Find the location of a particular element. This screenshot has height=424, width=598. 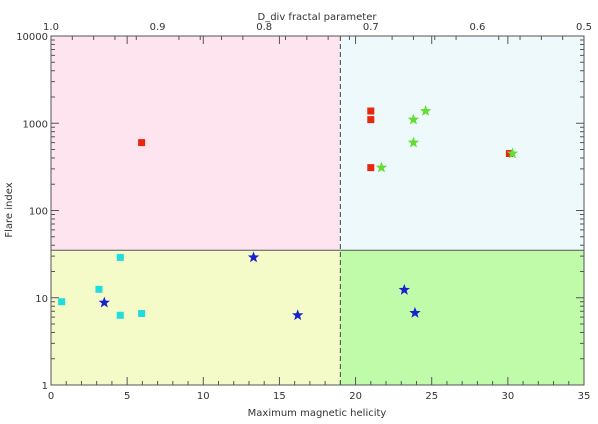

x-tick-label: 5 is located at coordinates (127, 396).